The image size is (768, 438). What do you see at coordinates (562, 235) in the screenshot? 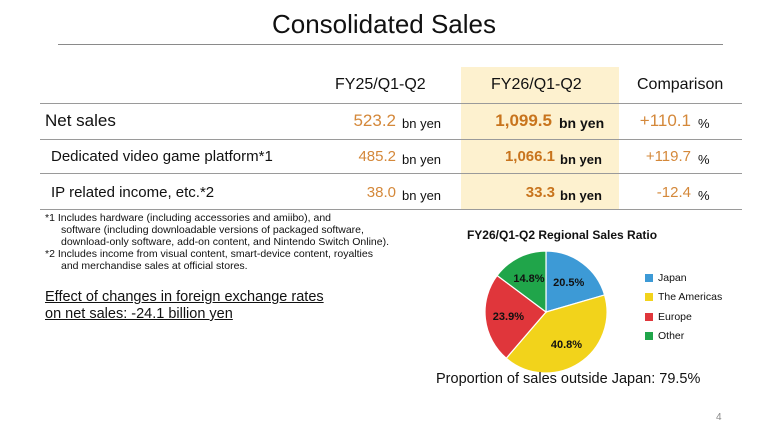
I see `chart-title: FY26/Q1-Q2 Regional Sales Ratio` at bounding box center [562, 235].